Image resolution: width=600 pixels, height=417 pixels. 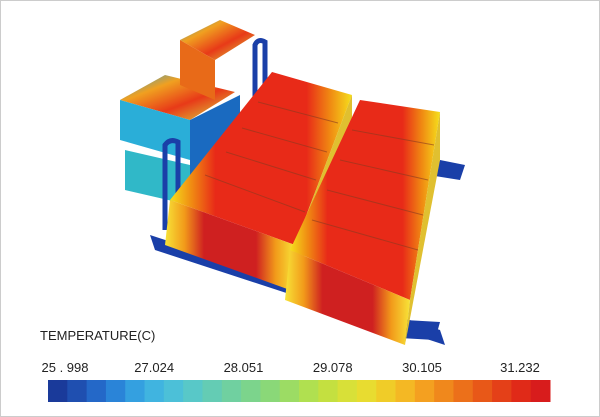 I want to click on tick-label: 29.078, so click(x=333, y=367).